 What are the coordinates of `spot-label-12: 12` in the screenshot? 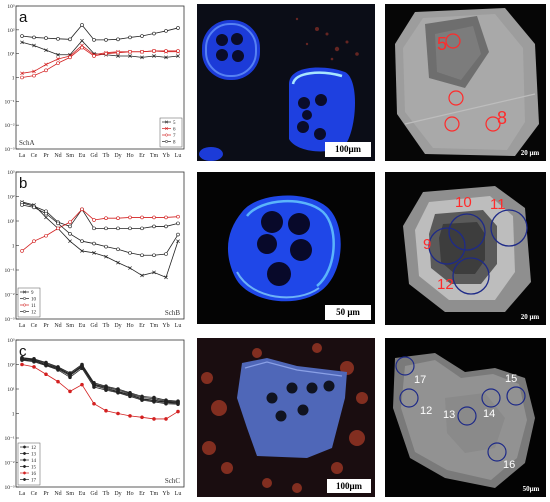 It's located at (445, 284).